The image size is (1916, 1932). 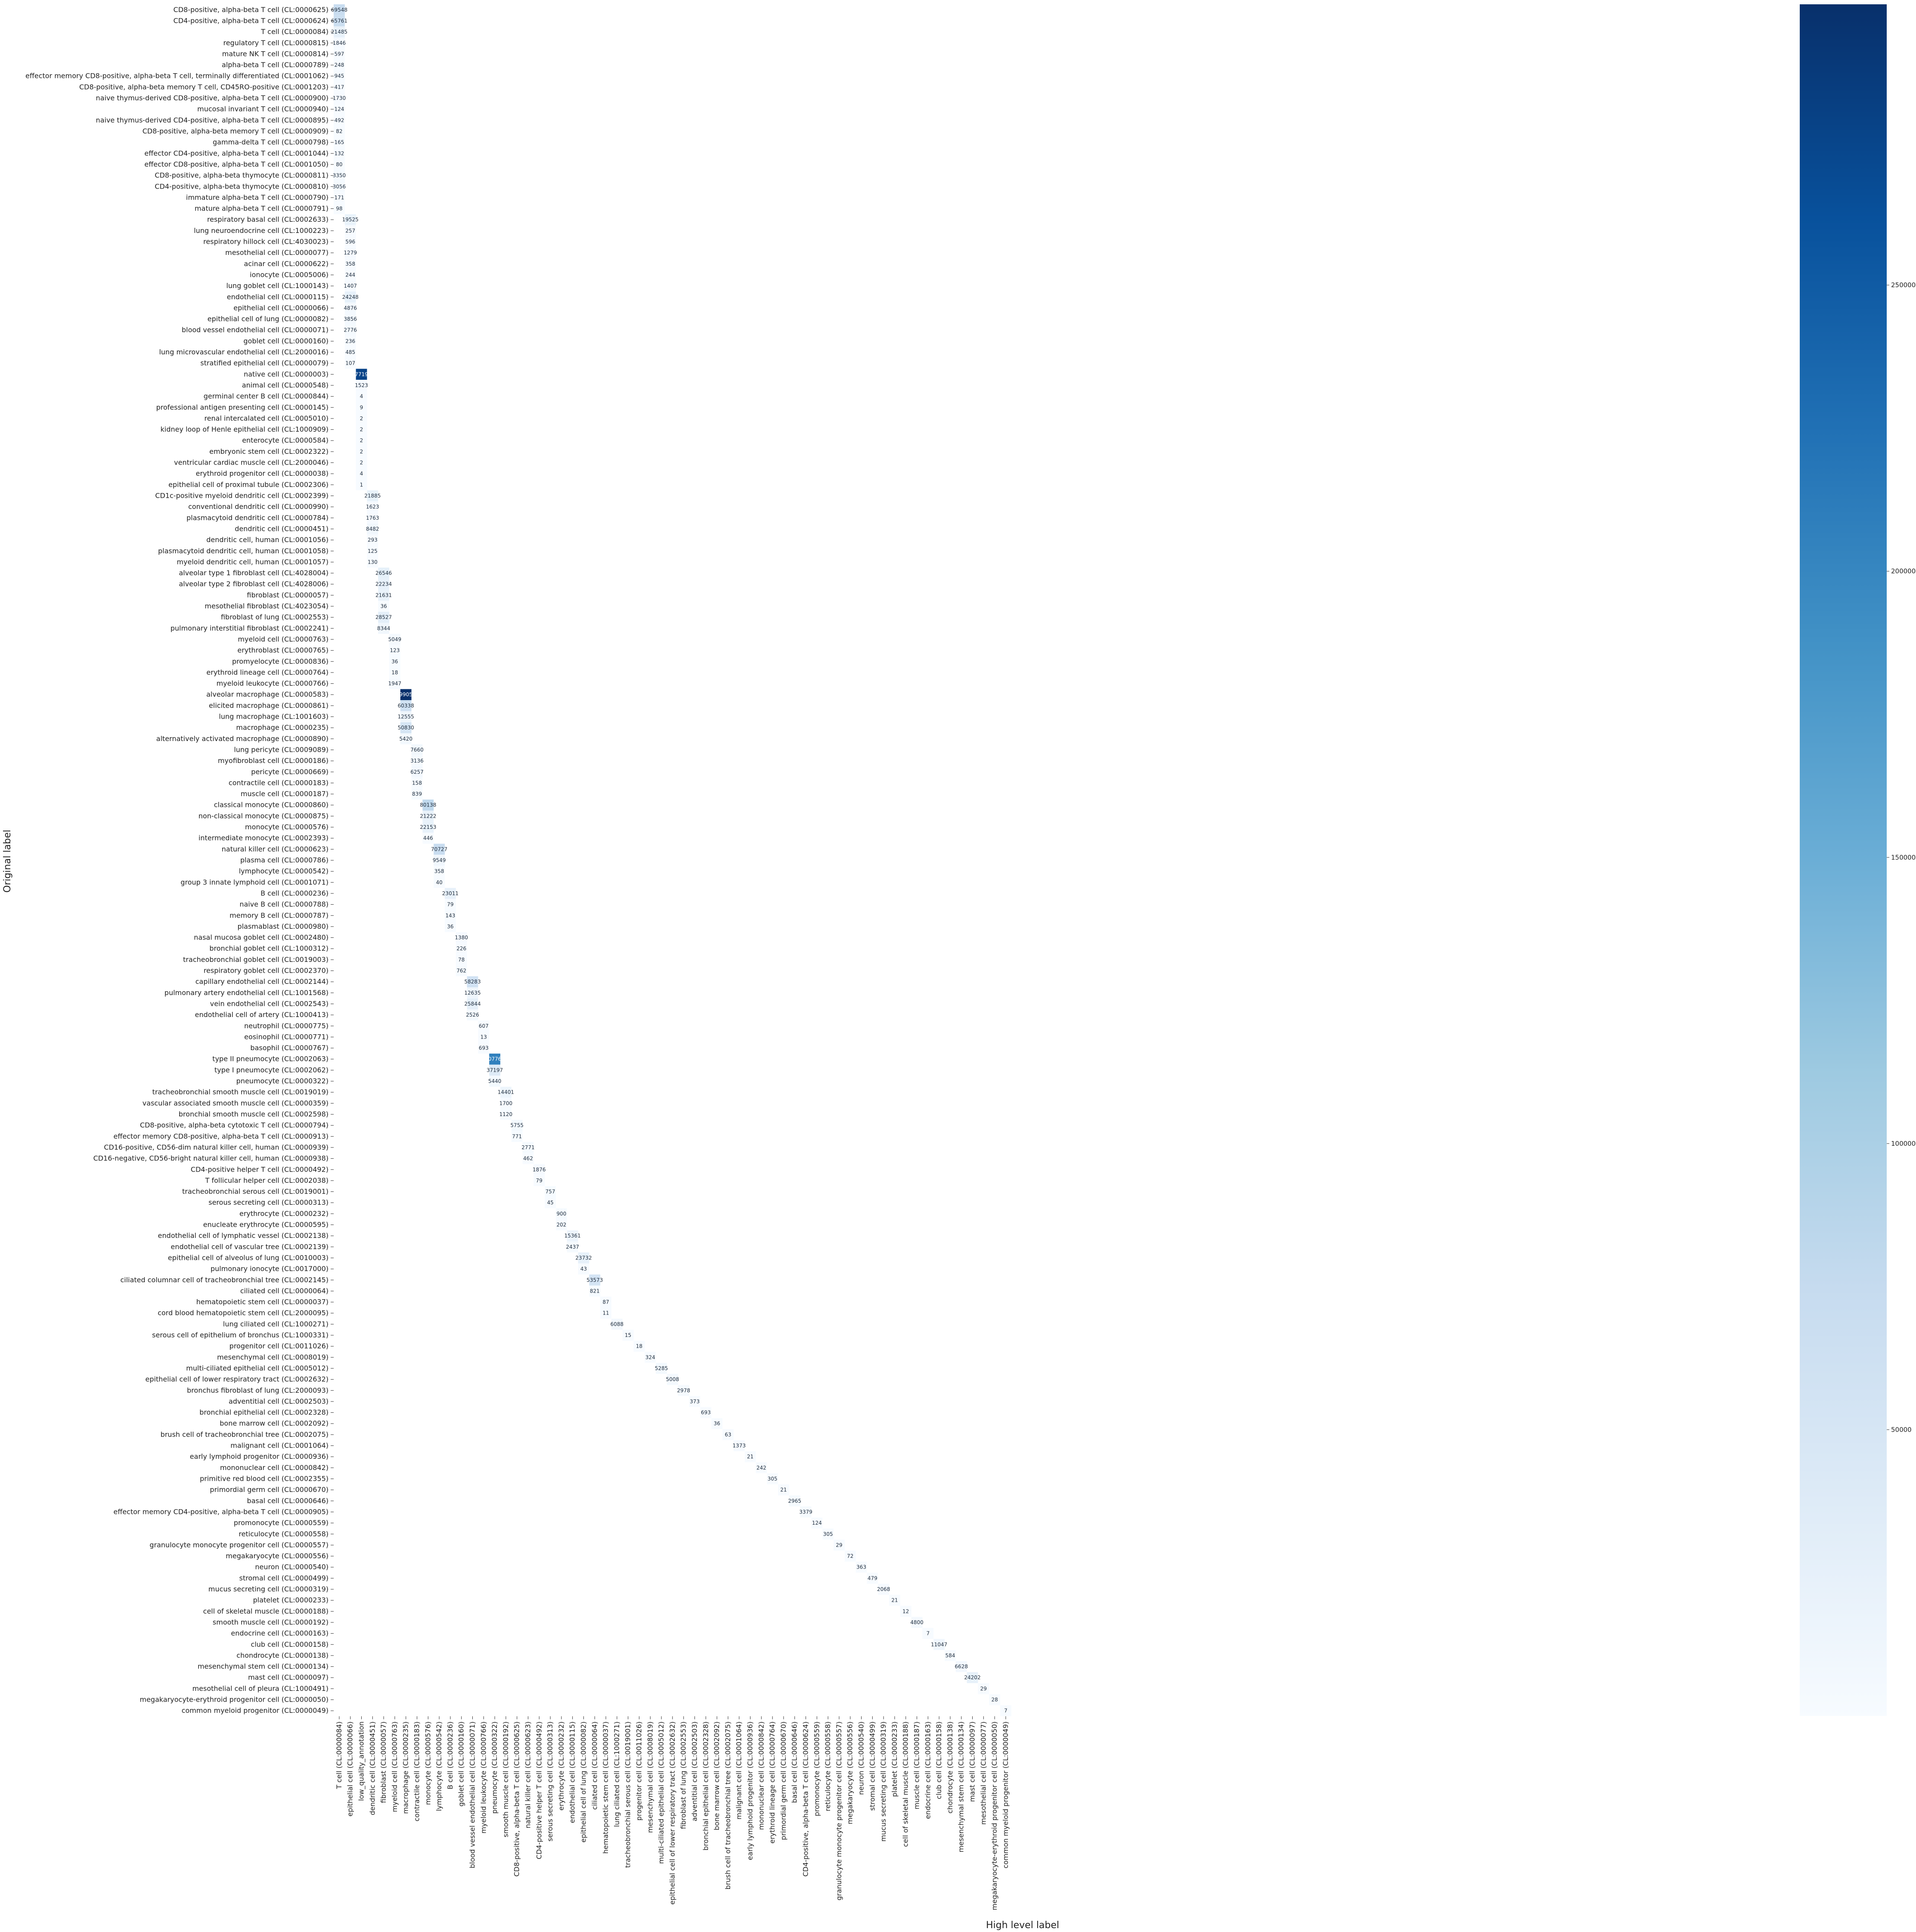 What do you see at coordinates (280, 661) in the screenshot?
I see `y-tick-label: promyelocyte (CL:0000836)` at bounding box center [280, 661].